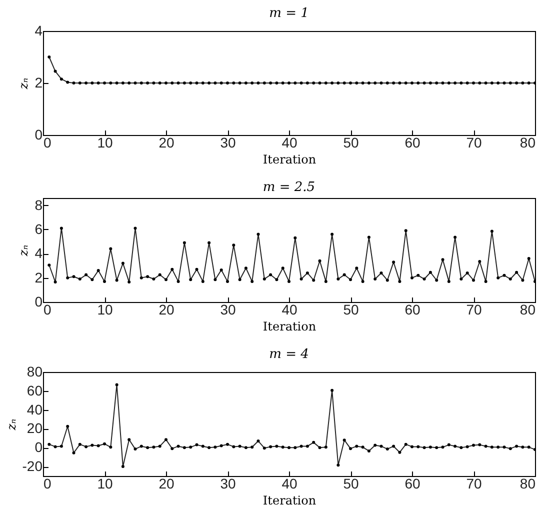 The width and height of the screenshot is (550, 519). Describe the element at coordinates (38, 204) in the screenshot. I see `y-tick-label: 8` at that location.